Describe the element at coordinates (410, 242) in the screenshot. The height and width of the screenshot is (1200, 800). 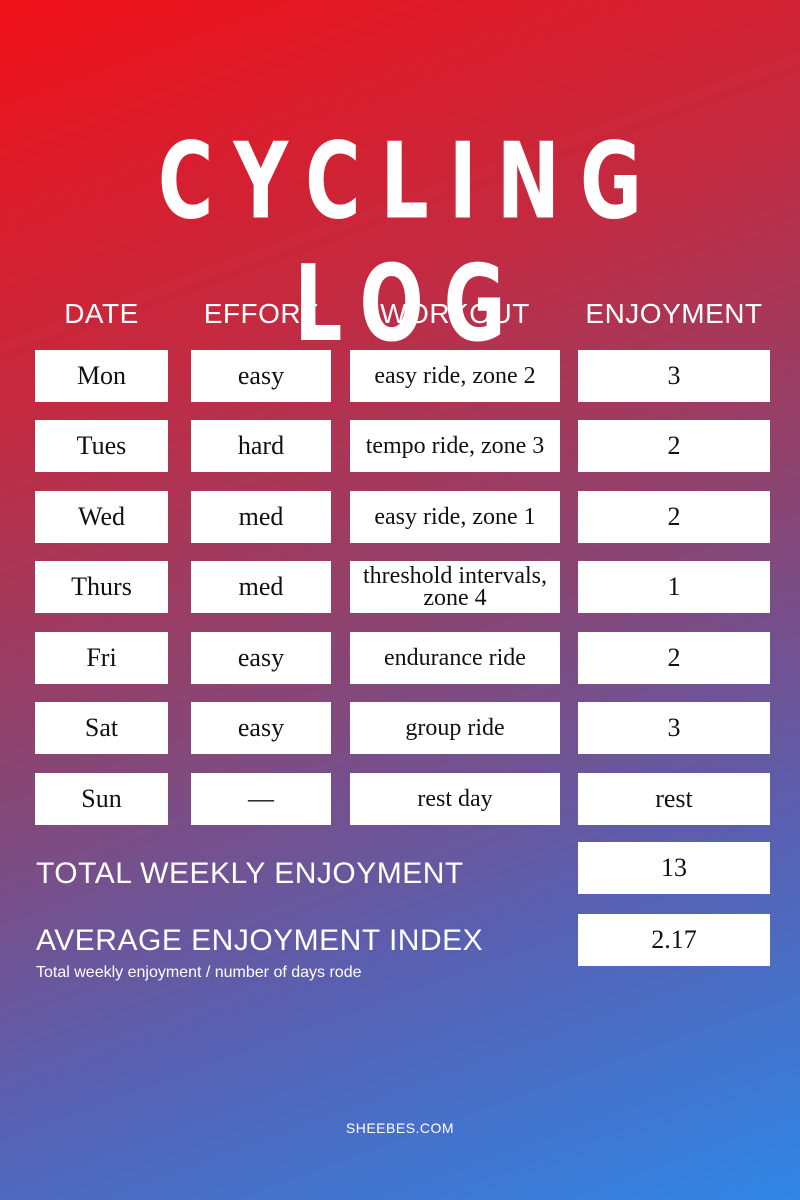
I see `page-title: CYCLING LOG` at that location.